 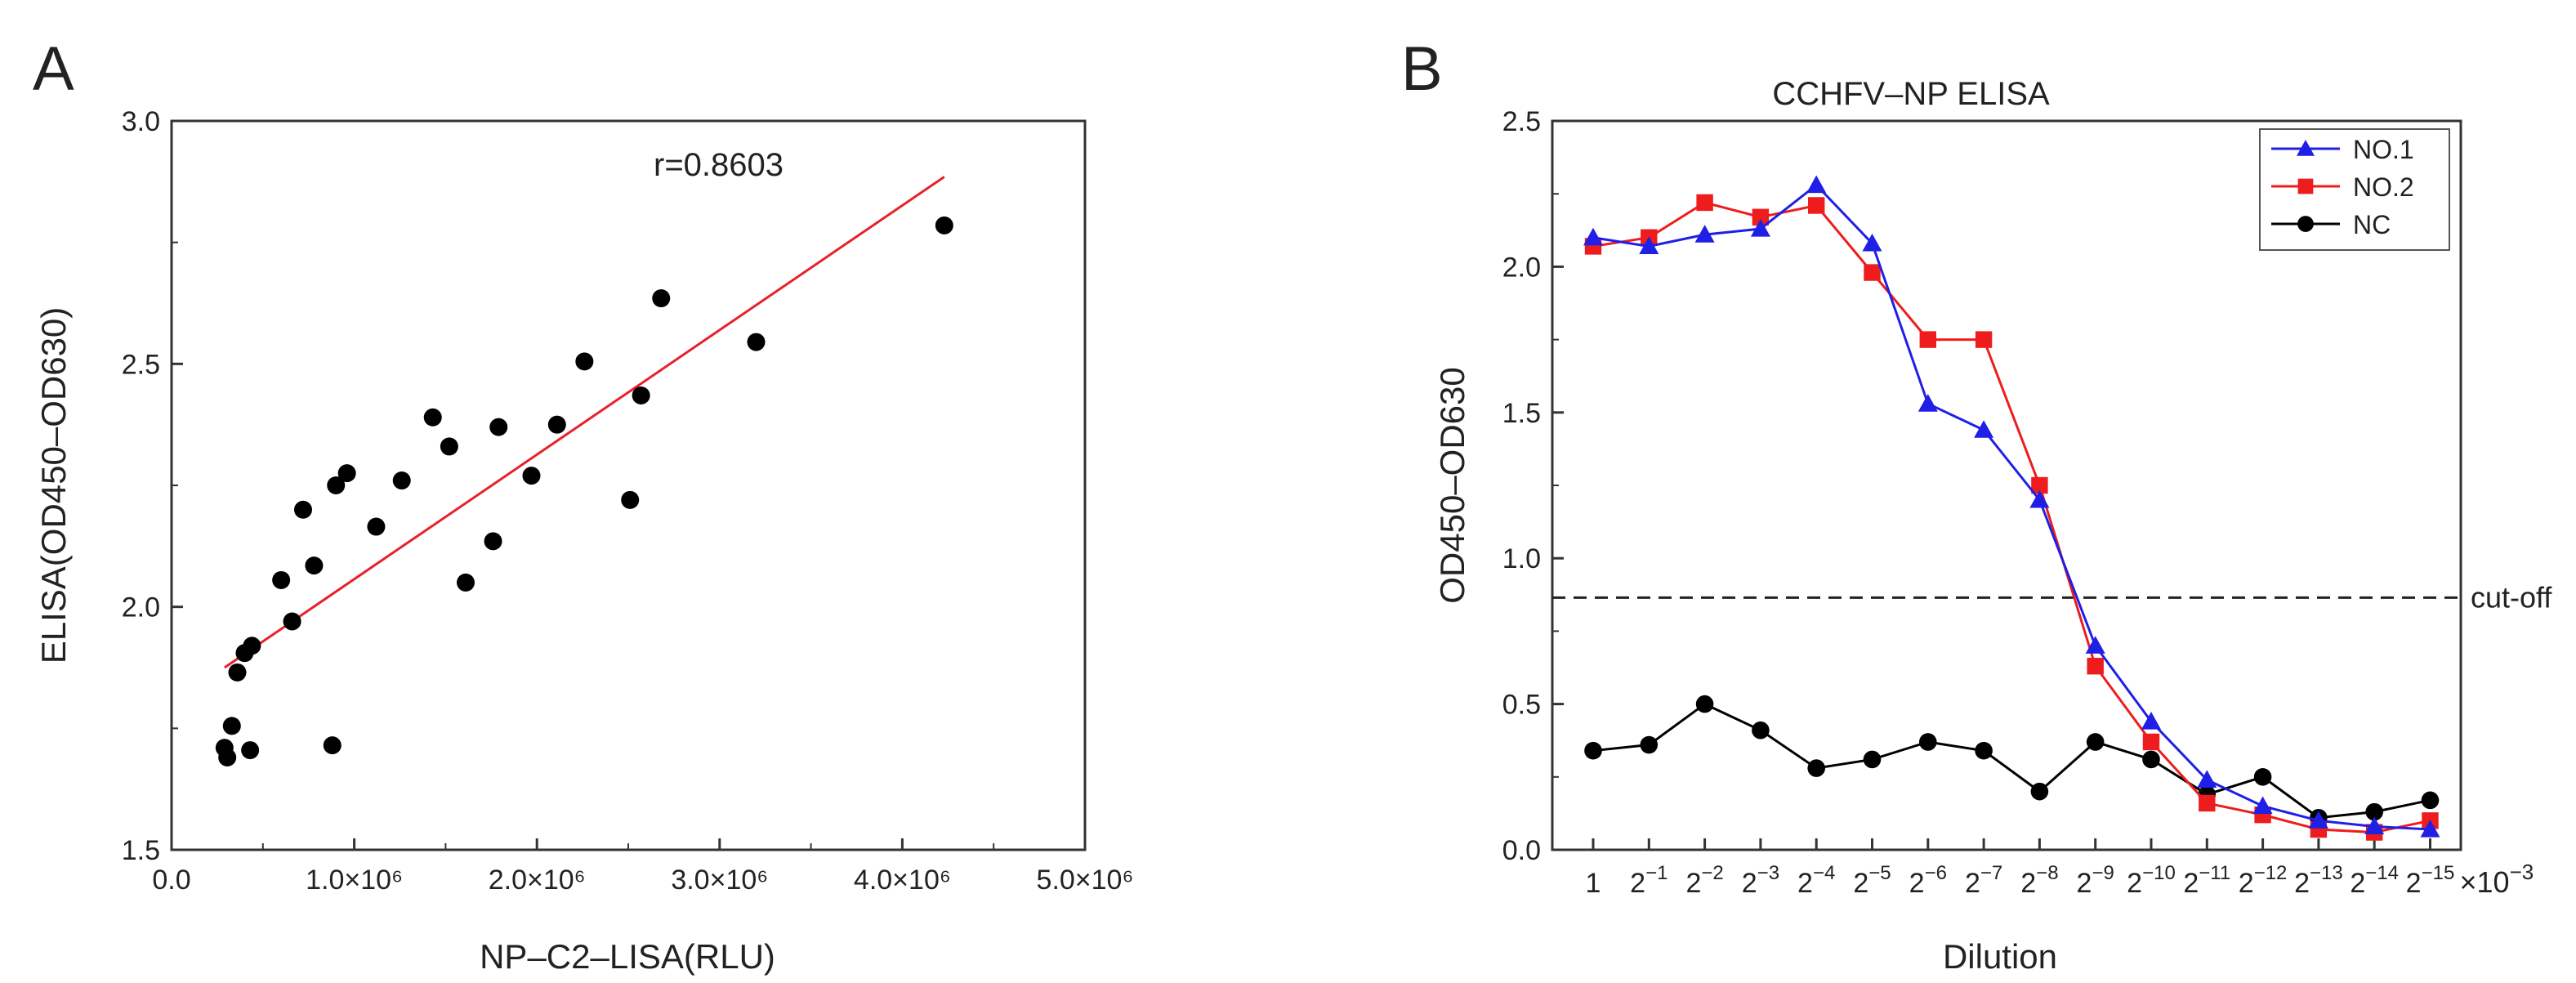 What do you see at coordinates (54, 69) in the screenshot?
I see `panel-a-label: A` at bounding box center [54, 69].